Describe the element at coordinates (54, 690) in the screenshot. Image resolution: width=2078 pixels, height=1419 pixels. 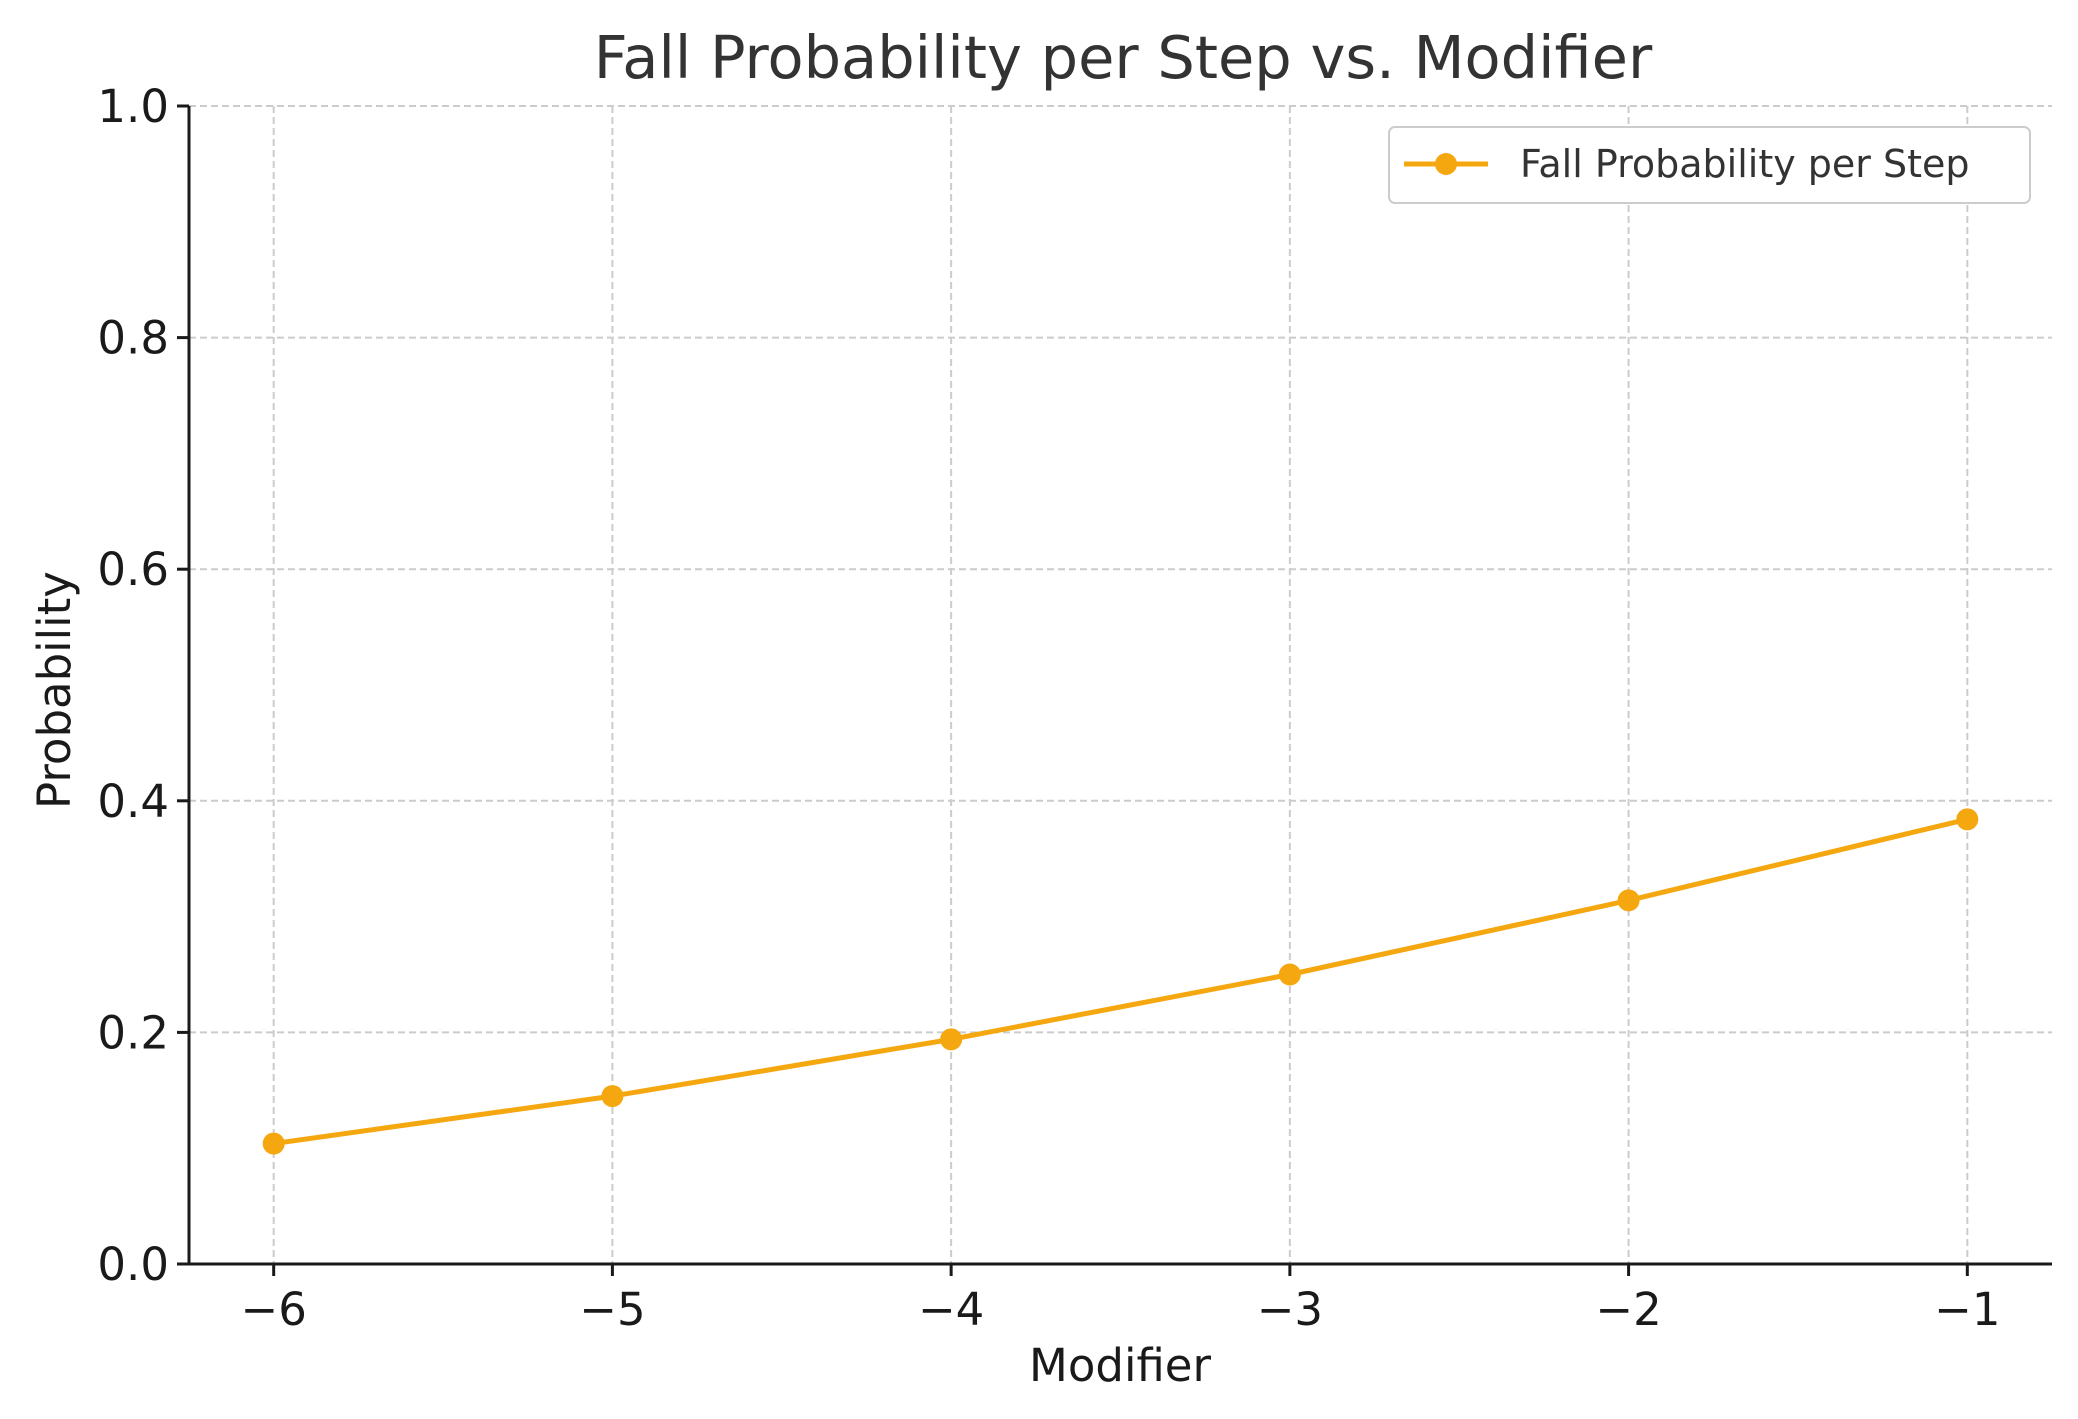
I see `y-axis-label: Probability` at that location.